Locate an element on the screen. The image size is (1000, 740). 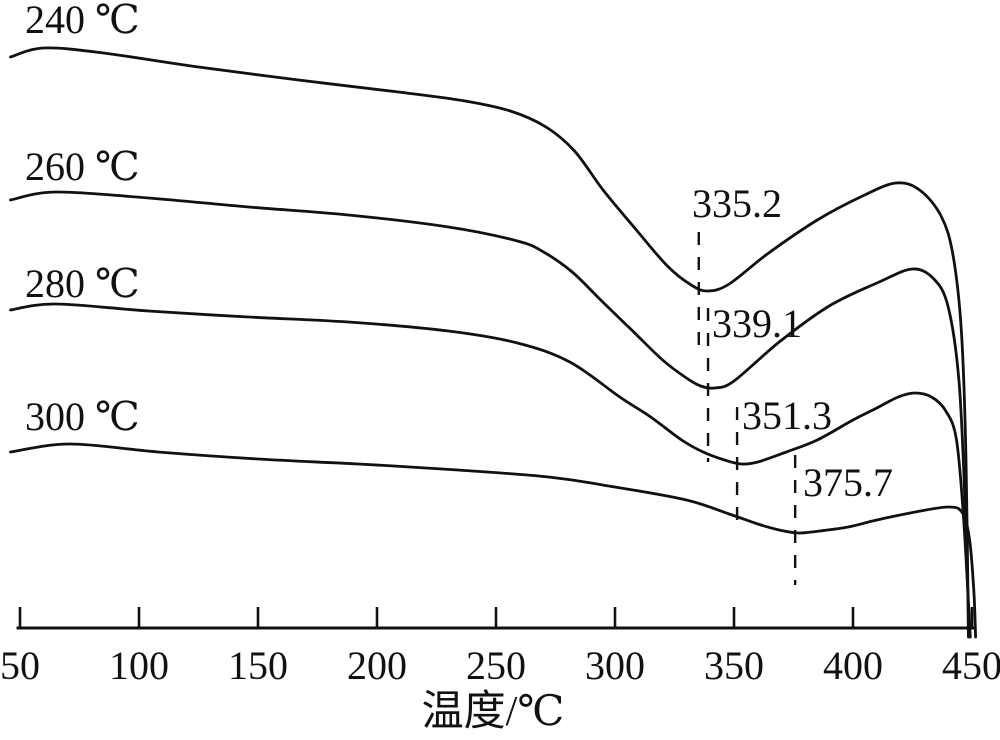
x-axis: 50 100 150 200 250 300 350 400 450 is located at coordinates (500, 647).